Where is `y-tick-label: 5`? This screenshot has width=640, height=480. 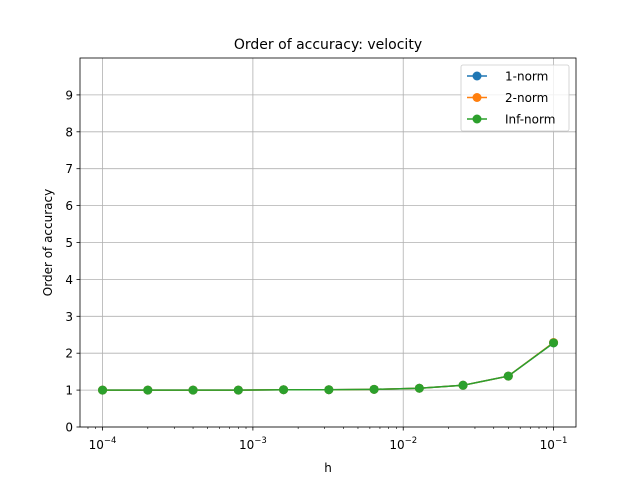
y-tick-label: 5 is located at coordinates (69, 243).